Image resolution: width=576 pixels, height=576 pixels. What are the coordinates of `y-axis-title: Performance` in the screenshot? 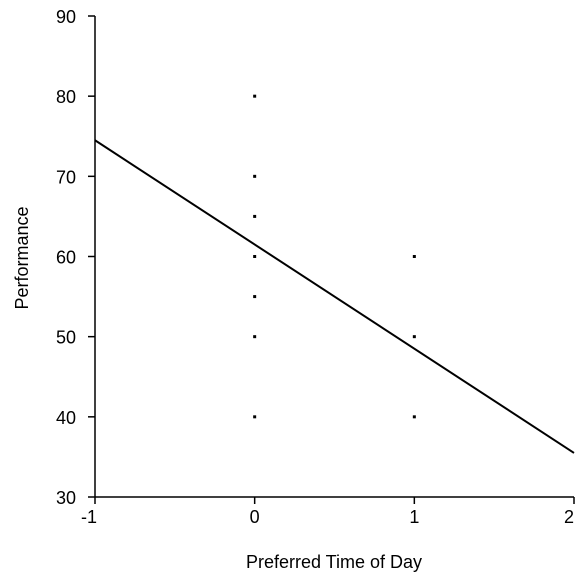 It's located at (22, 257).